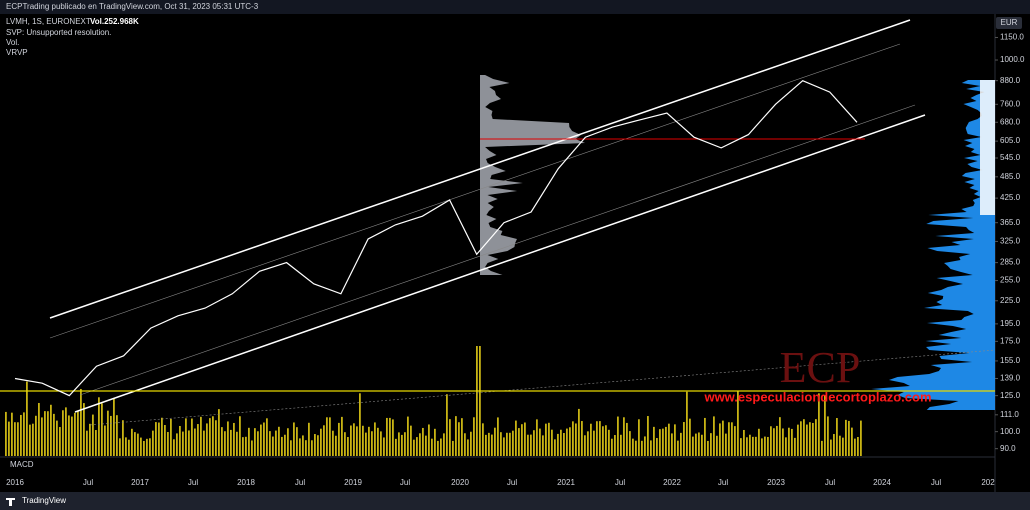 The image size is (1030, 510). Describe the element at coordinates (542, 387) in the screenshot. I see `trend-line` at that location.